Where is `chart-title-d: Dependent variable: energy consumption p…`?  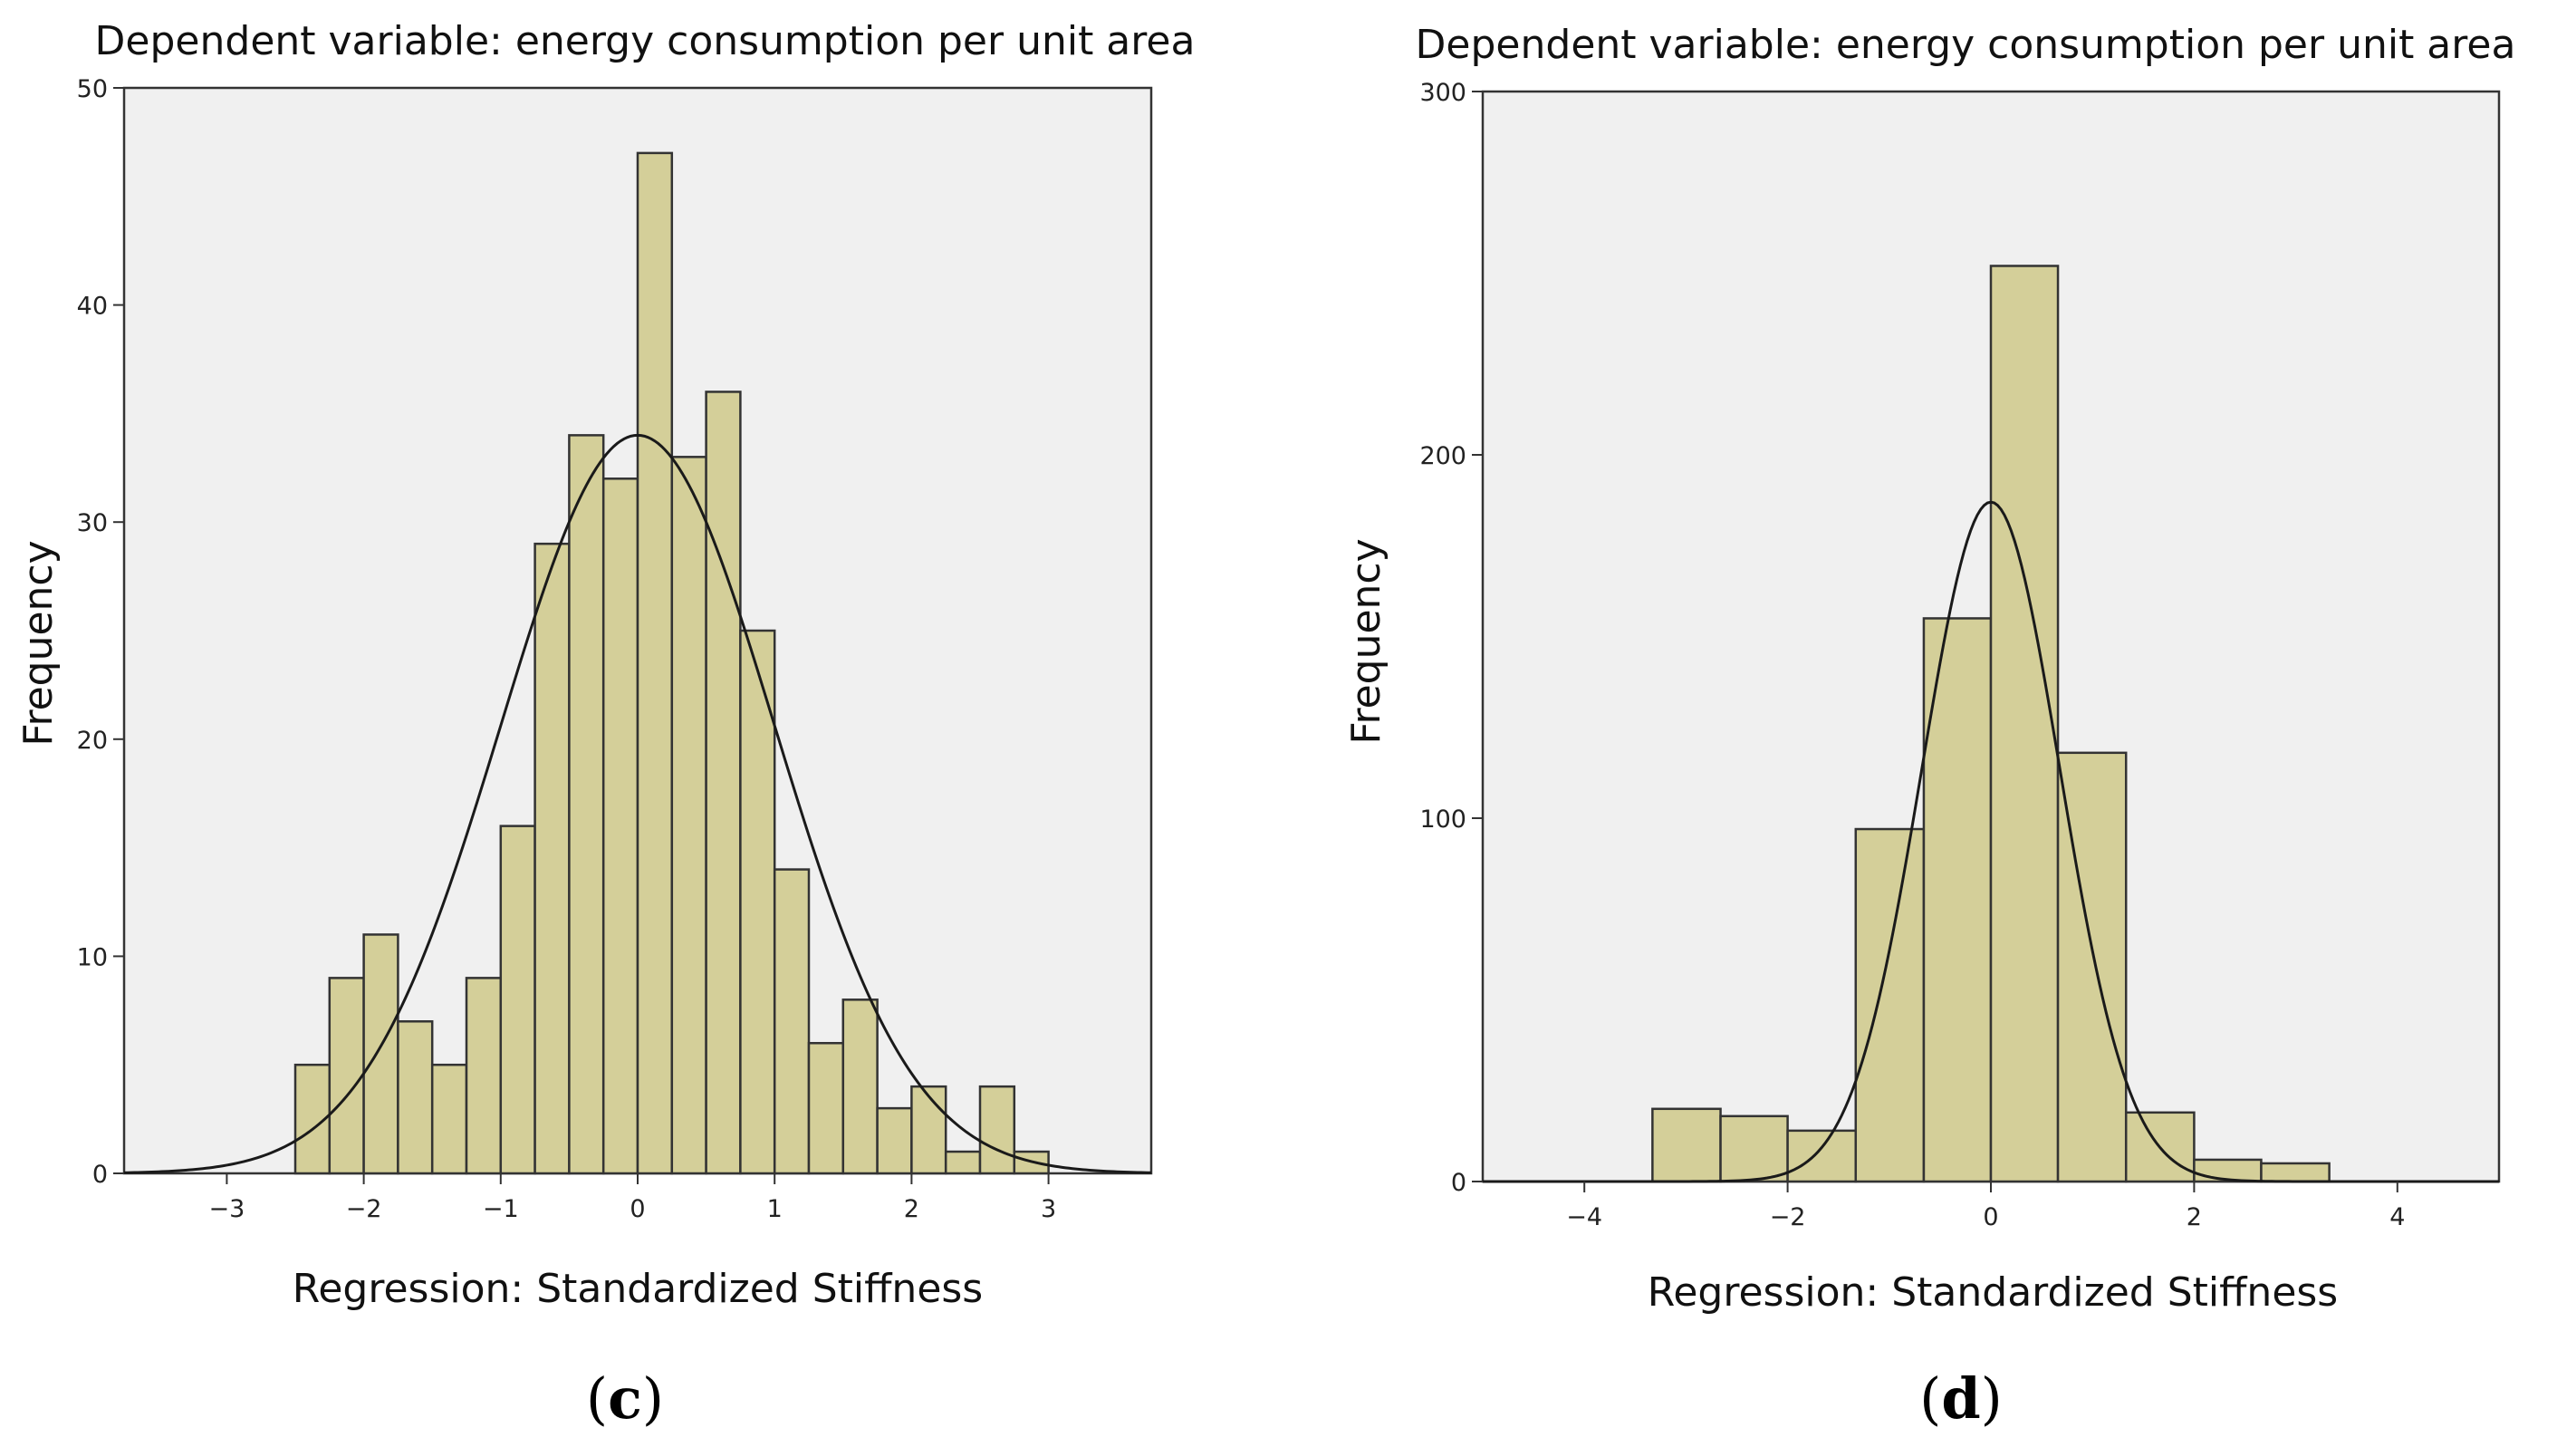
chart-title-d: Dependent variable: energy consumption p… is located at coordinates (1966, 45).